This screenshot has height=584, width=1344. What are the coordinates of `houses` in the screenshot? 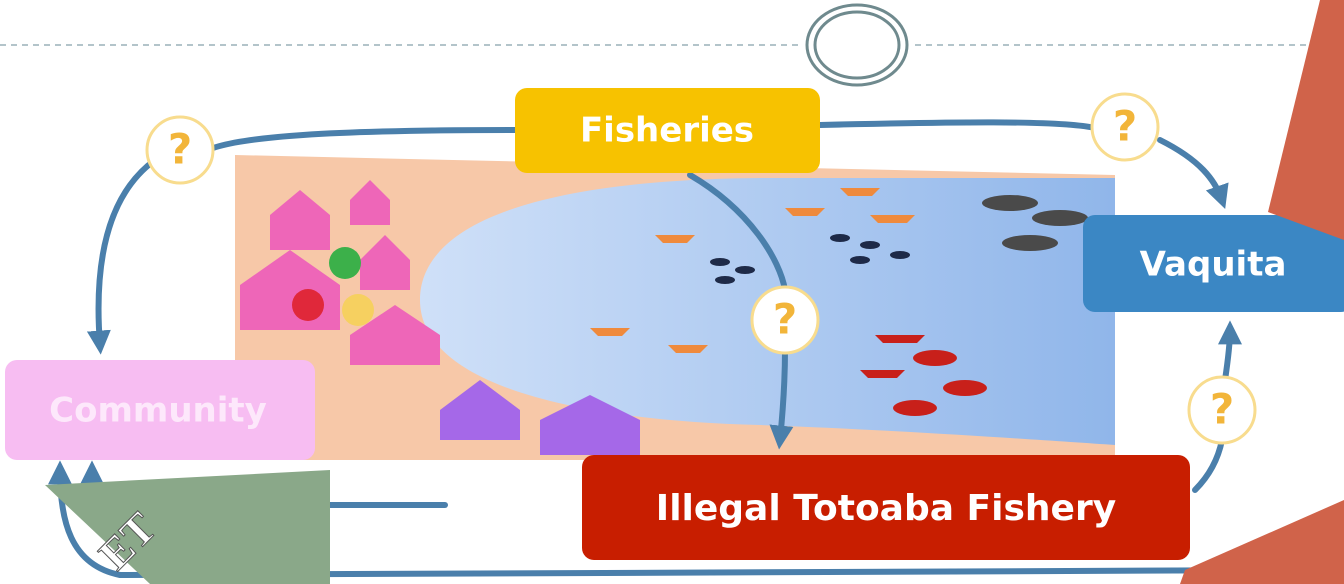 It's located at (540, 417).